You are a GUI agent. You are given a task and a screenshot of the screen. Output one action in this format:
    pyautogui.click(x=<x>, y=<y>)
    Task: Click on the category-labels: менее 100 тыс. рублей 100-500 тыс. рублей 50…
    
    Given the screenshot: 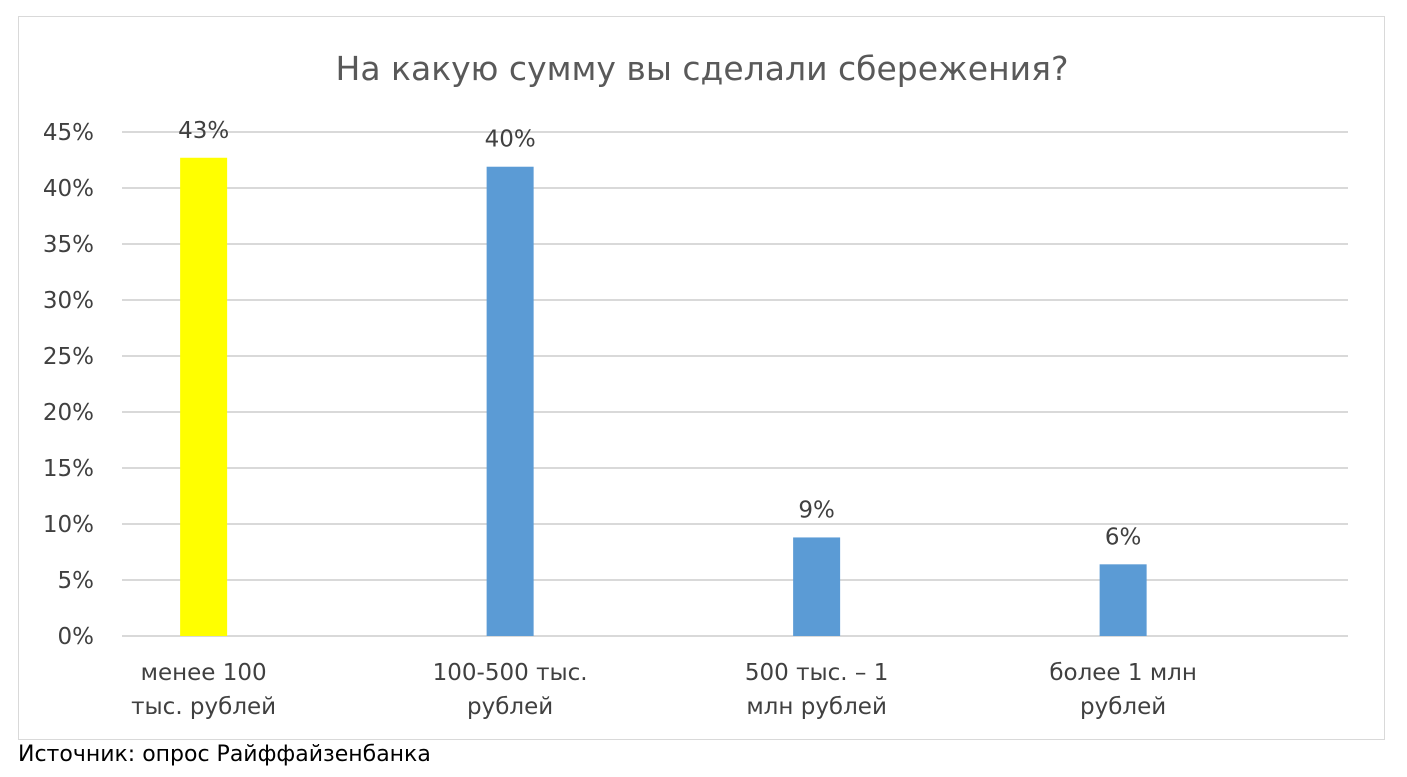 What is the action you would take?
    pyautogui.click(x=664, y=690)
    